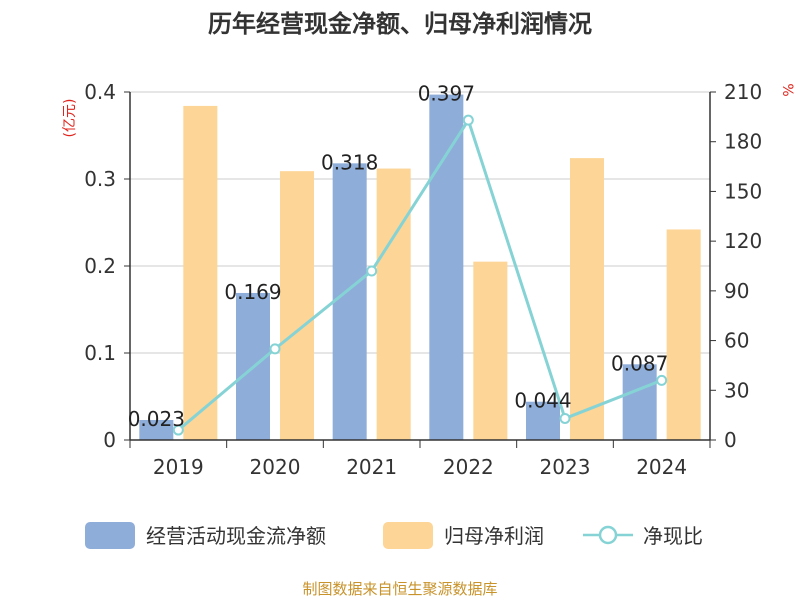 This screenshot has height=600, width=800. Describe the element at coordinates (730, 440) in the screenshot. I see `right-tick-label: 0` at that location.